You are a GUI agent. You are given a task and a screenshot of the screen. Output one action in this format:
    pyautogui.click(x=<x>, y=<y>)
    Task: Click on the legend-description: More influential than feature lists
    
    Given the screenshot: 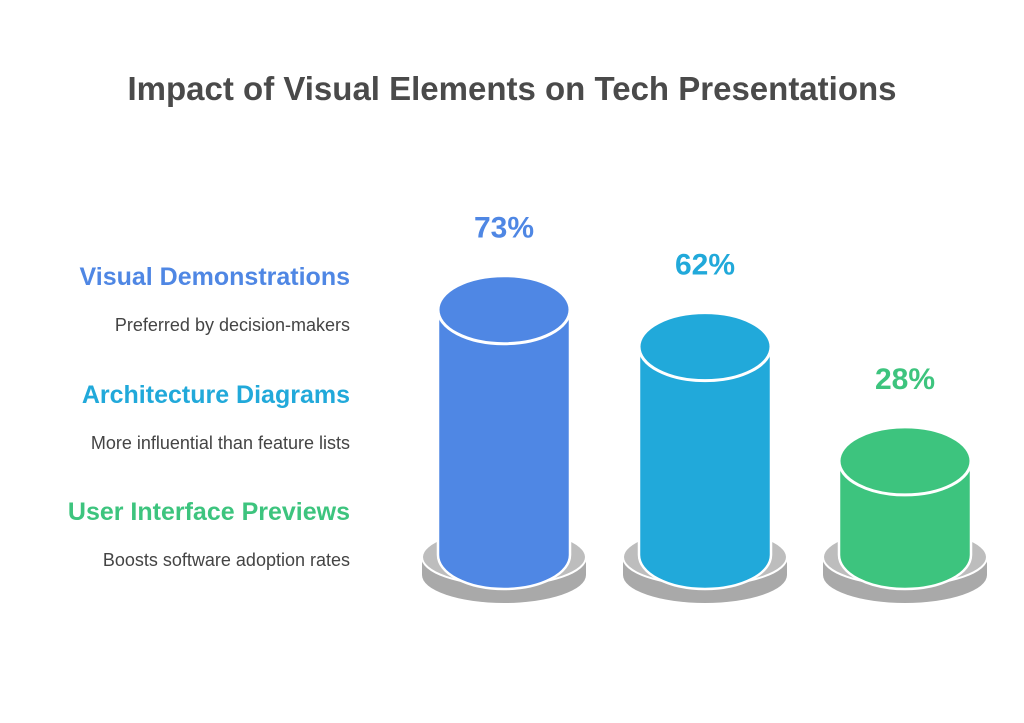 What is the action you would take?
    pyautogui.click(x=220, y=443)
    